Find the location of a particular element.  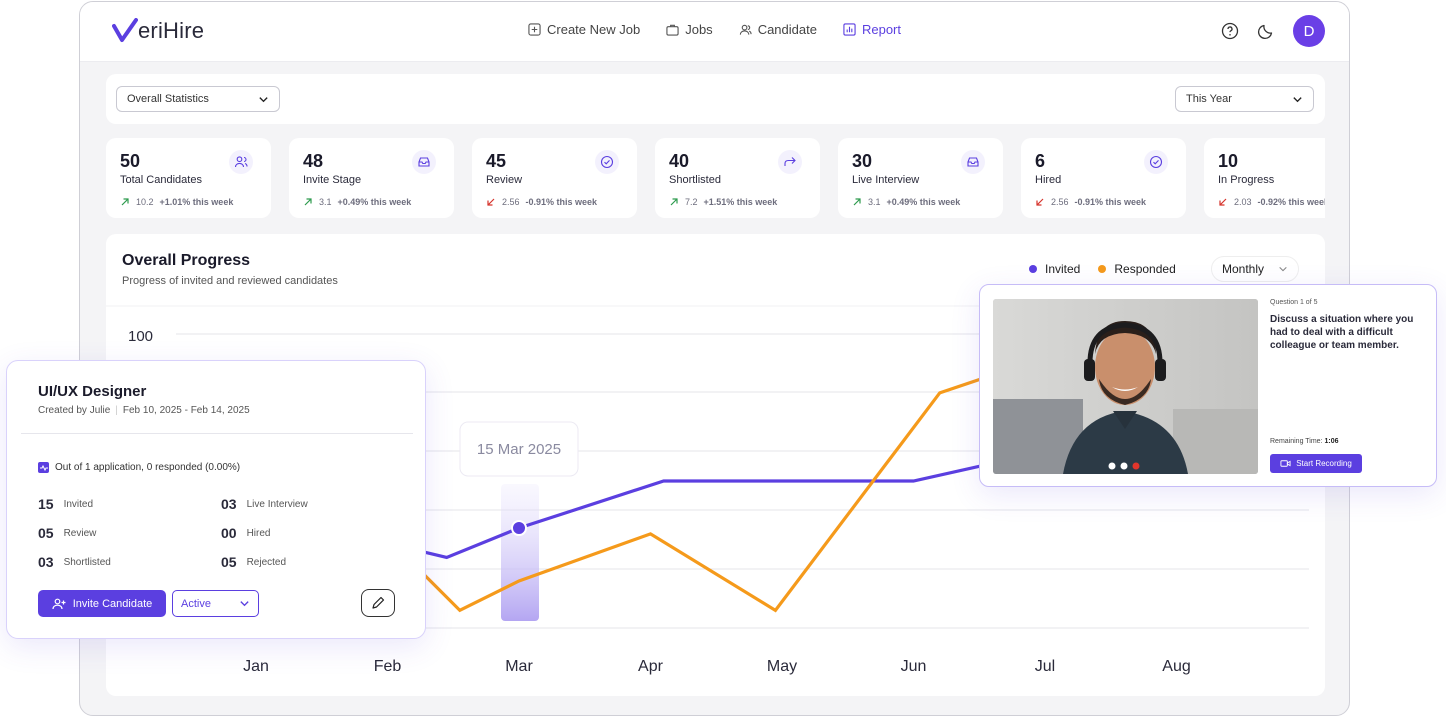

job-stat-live-interview: 03 Live Interview is located at coordinates (264, 504).